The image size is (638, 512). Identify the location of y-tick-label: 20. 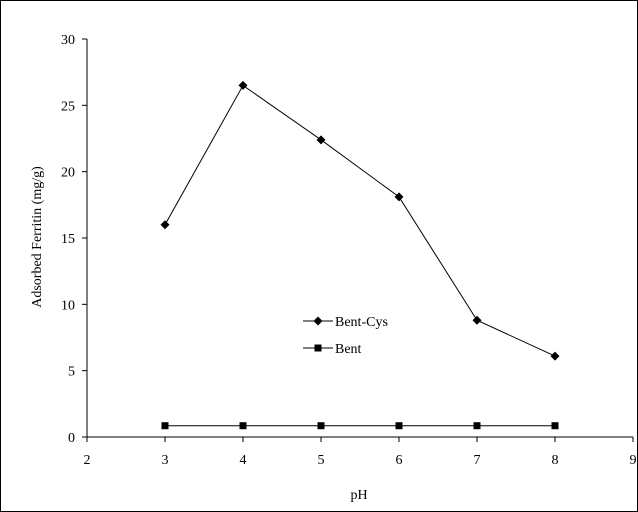
(68, 173).